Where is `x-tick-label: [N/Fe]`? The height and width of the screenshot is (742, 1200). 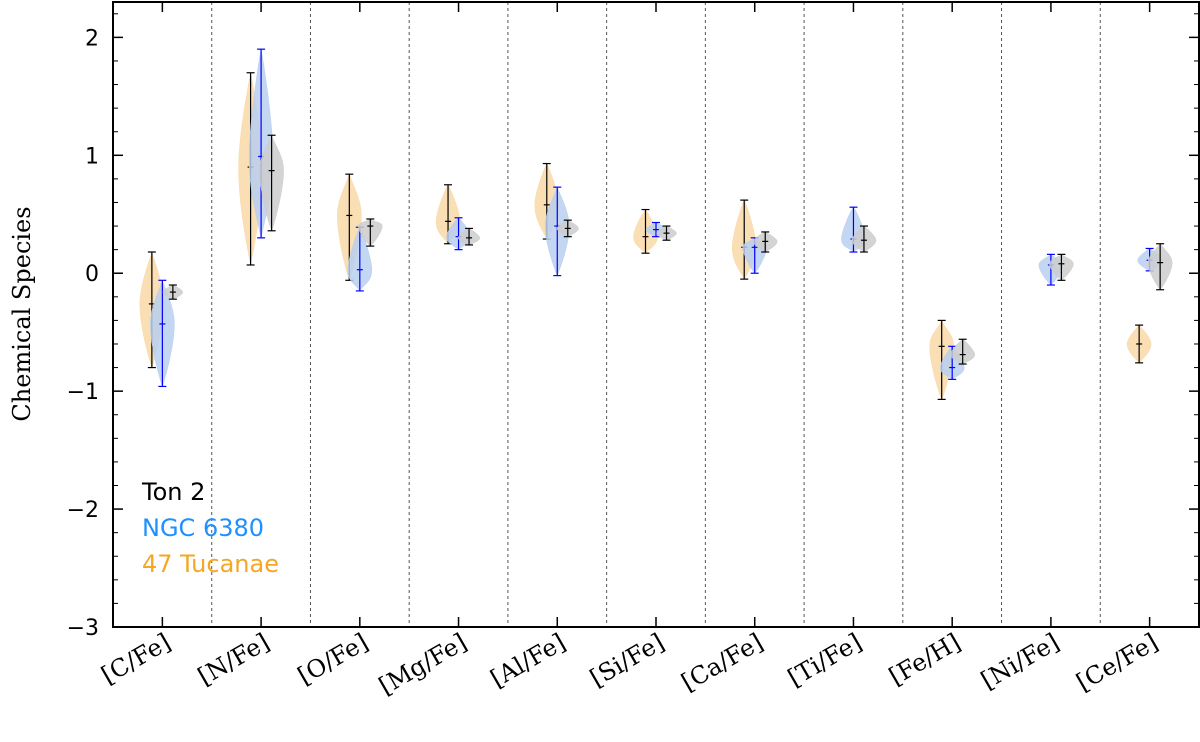
x-tick-label: [N/Fe] is located at coordinates (233, 659).